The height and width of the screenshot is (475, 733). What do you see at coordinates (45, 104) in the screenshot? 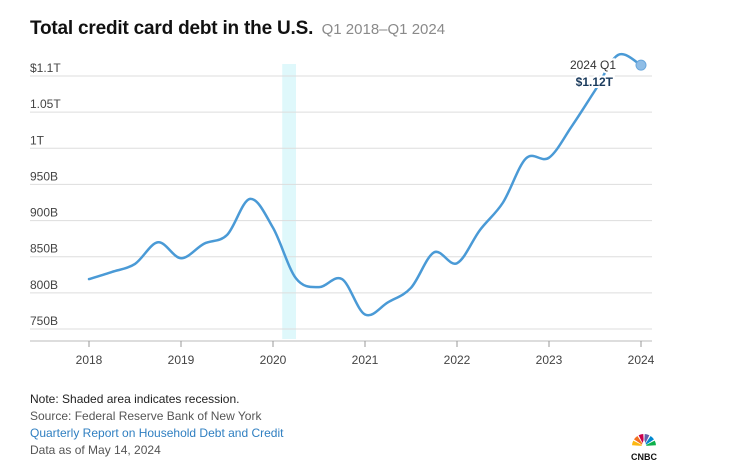
I see `y-tick-label: 1.05T` at bounding box center [45, 104].